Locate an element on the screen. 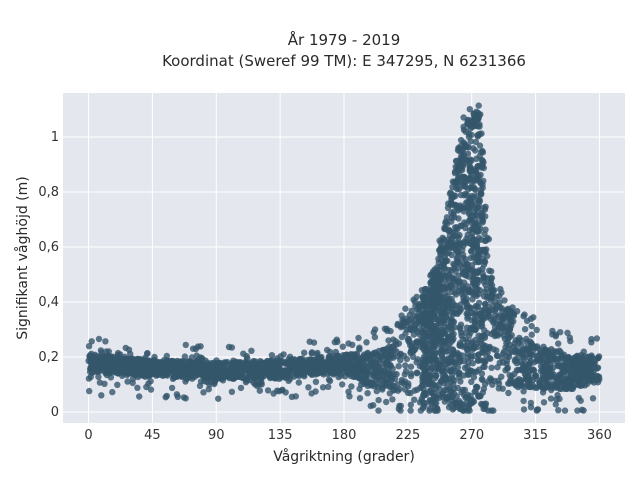 Image resolution: width=640 pixels, height=480 pixels. y-tick-label: 0,8 is located at coordinates (48, 192).